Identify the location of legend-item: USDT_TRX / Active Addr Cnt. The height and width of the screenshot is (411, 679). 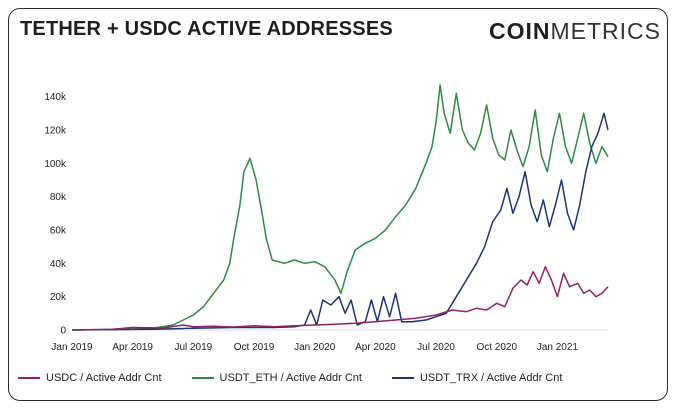
(477, 378).